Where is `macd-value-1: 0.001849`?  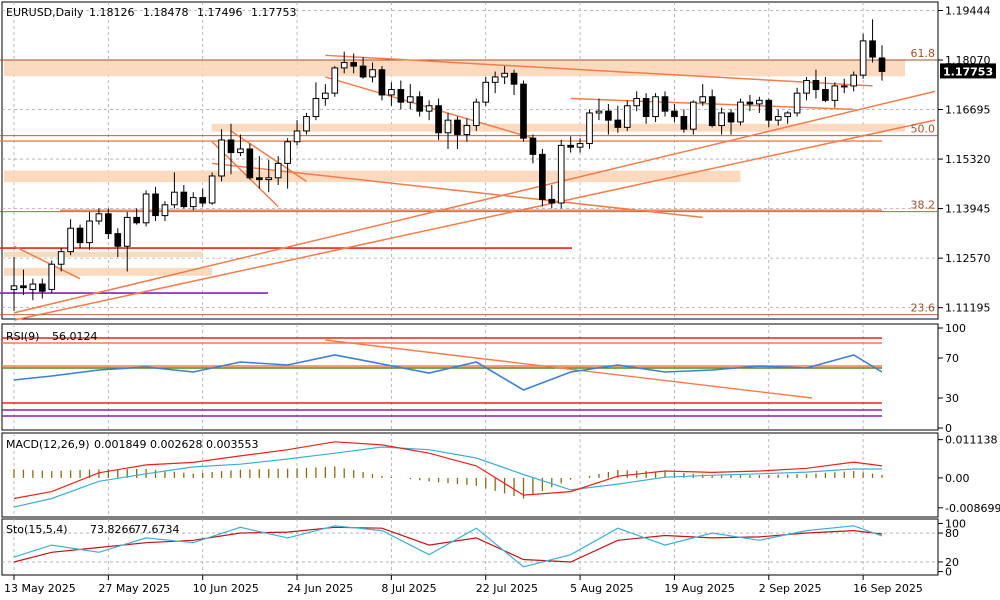
macd-value-1: 0.001849 is located at coordinates (120, 444).